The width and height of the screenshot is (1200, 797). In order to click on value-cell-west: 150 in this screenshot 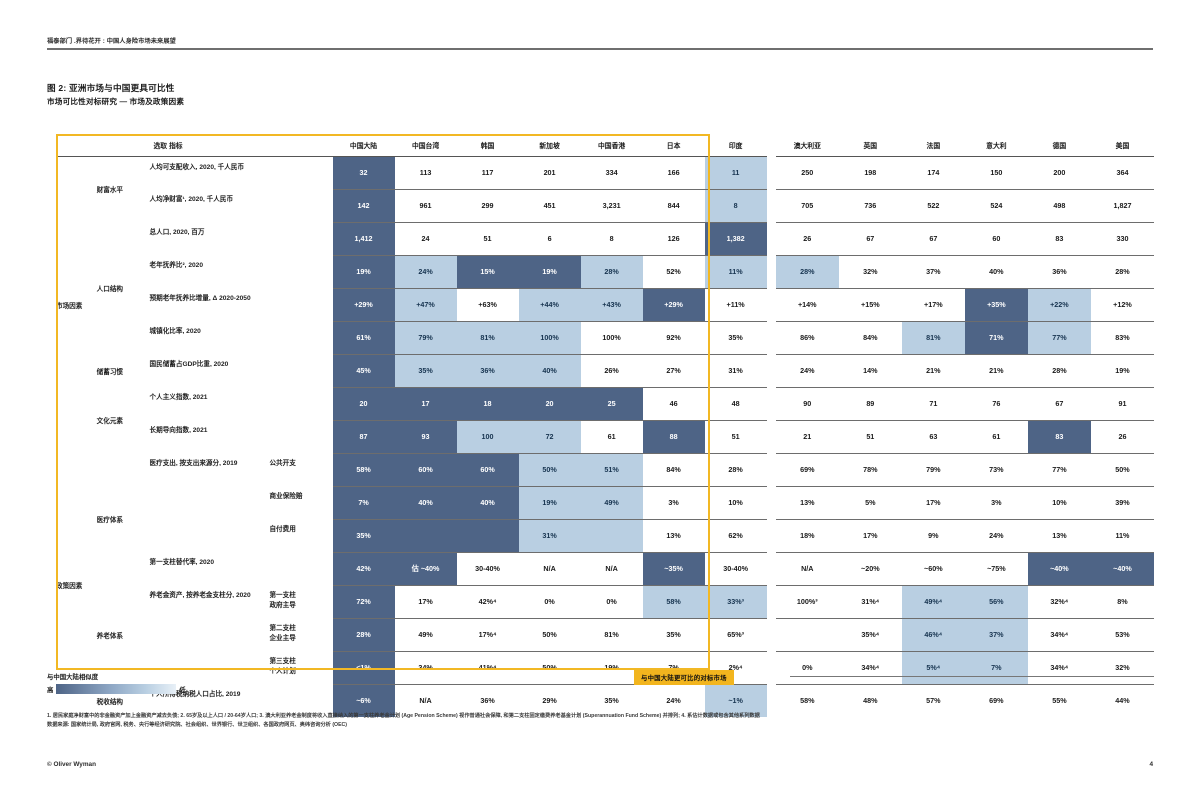, I will do `click(996, 172)`.